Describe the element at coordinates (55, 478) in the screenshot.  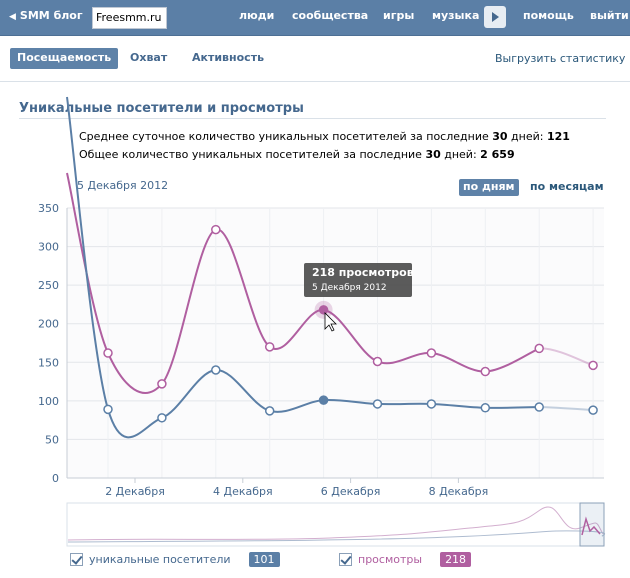
I see `y-tick-label: 0` at that location.